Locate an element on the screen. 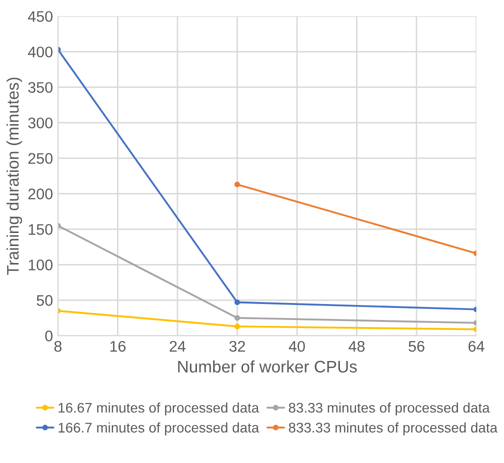 Image resolution: width=504 pixels, height=463 pixels. y-tick-label: 200 is located at coordinates (40, 194).